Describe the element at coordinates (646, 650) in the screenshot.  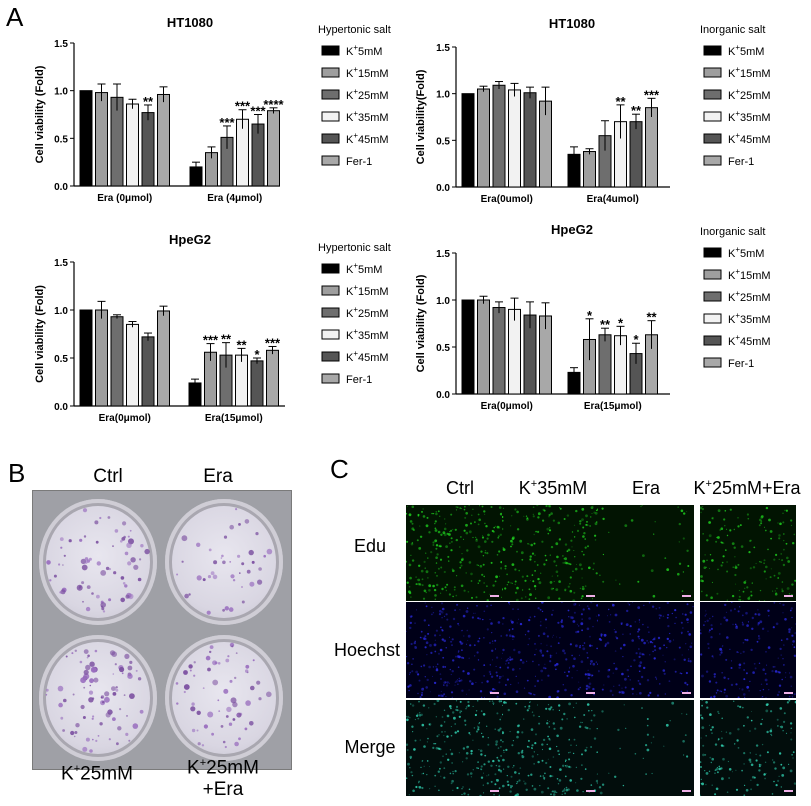
I see `micro-tile-r1-c2` at that location.